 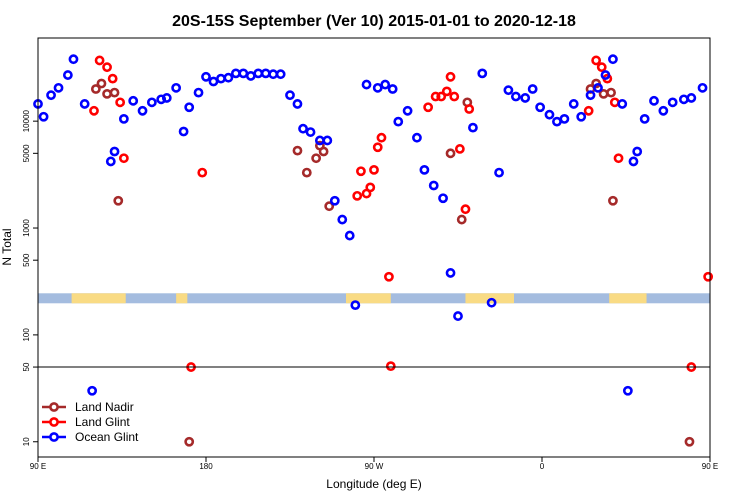 What do you see at coordinates (26, 153) in the screenshot?
I see `y-tick-label: 5000` at bounding box center [26, 153].